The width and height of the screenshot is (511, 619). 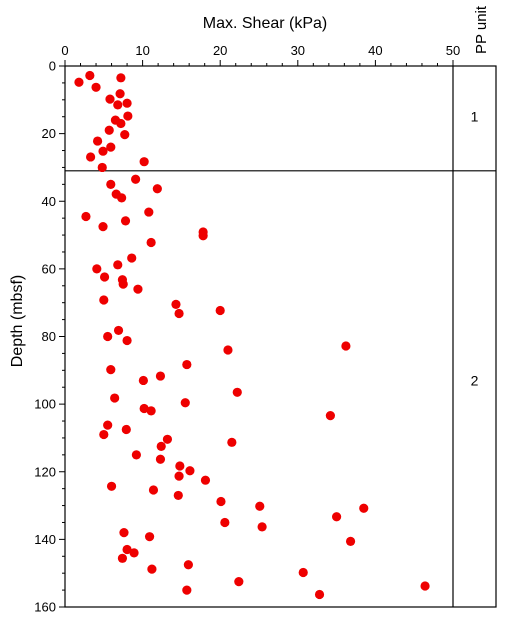 What do you see at coordinates (220, 50) in the screenshot?
I see `x-tick-label: 20` at bounding box center [220, 50].